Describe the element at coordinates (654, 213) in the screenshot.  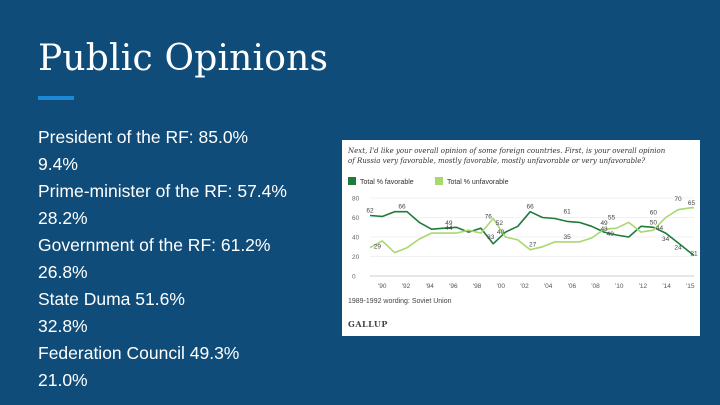
I see `data-label-16: 60` at that location.